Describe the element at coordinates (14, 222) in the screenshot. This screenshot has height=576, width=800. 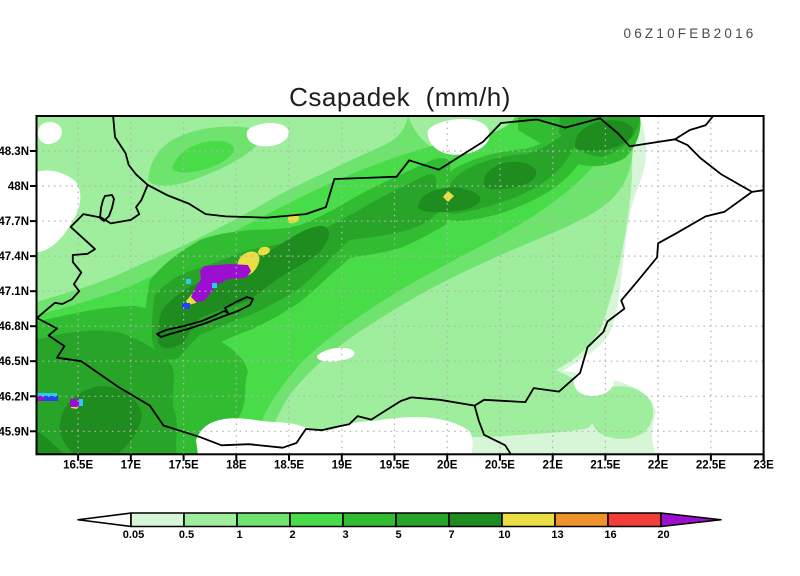
I see `svg-text: 47.7N` at that location.